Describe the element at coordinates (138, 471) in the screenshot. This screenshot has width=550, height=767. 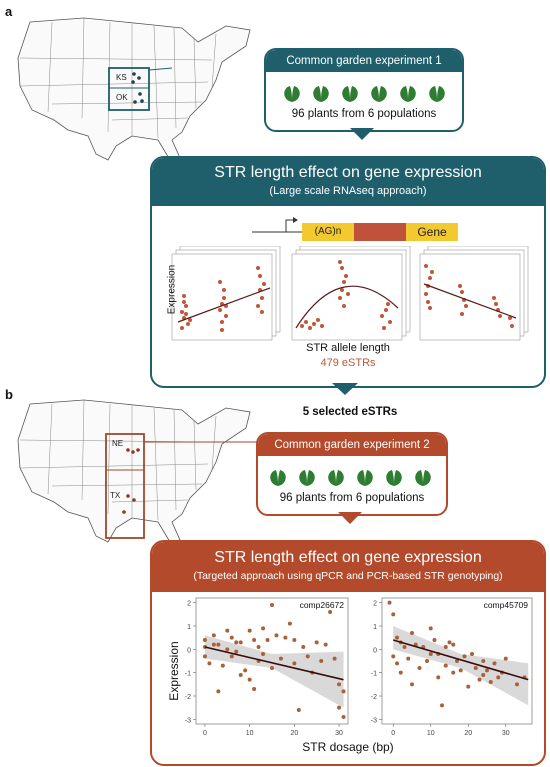
I see `us-map-b: NE TX` at that location.